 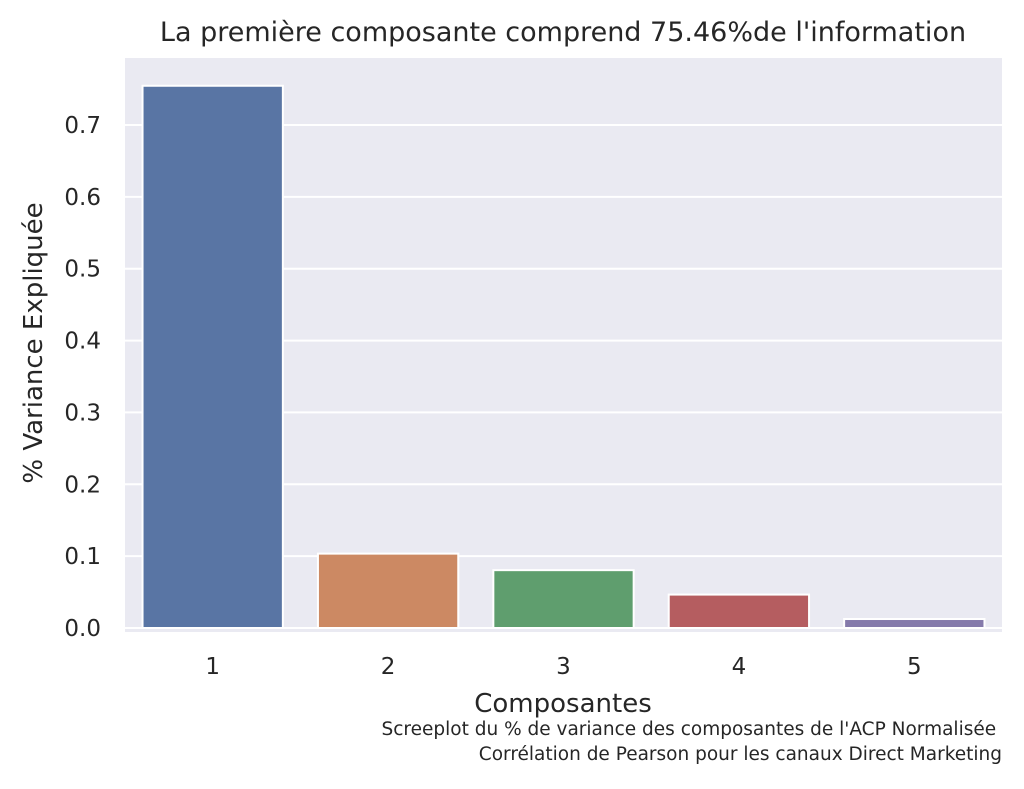 What do you see at coordinates (82, 629) in the screenshot?
I see `y-tick-label-0: 0.0` at bounding box center [82, 629].